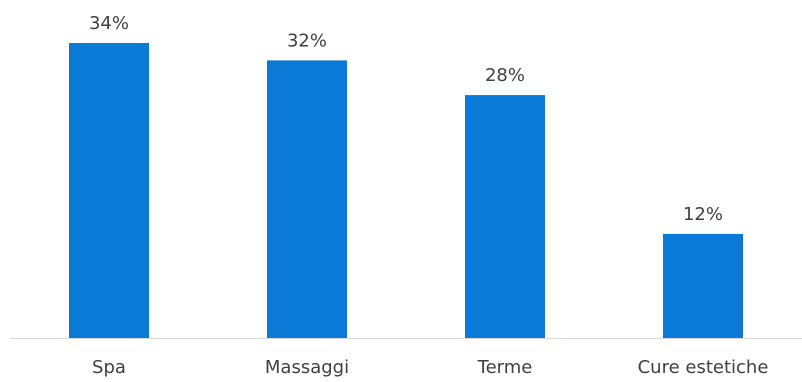 The image size is (802, 382). What do you see at coordinates (703, 285) in the screenshot?
I see `bar-cure-estetiche` at bounding box center [703, 285].